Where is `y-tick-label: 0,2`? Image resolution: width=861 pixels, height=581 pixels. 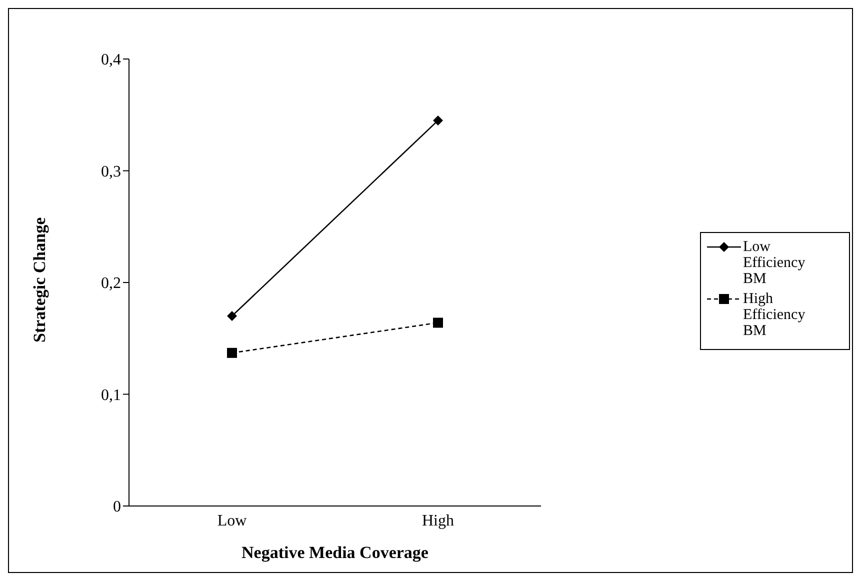 y-tick-label: 0,2 is located at coordinates (111, 283).